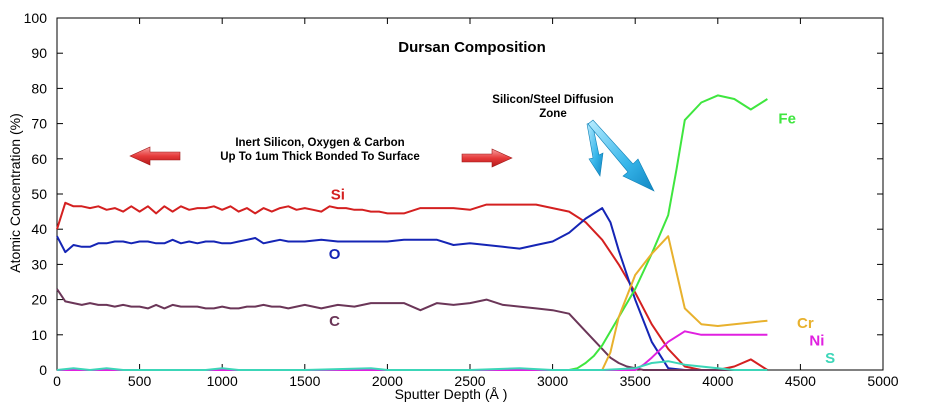 The height and width of the screenshot is (414, 950). What do you see at coordinates (787, 119) in the screenshot?
I see `series-label-fe: Fe` at bounding box center [787, 119].